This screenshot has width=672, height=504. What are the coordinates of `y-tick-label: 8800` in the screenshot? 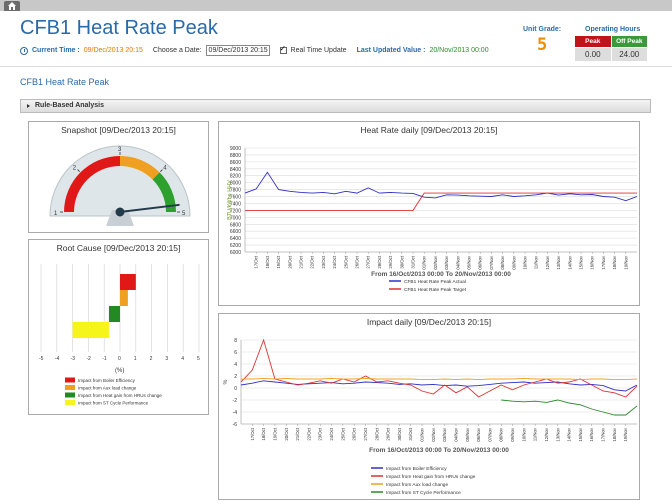 It's located at (235, 156).